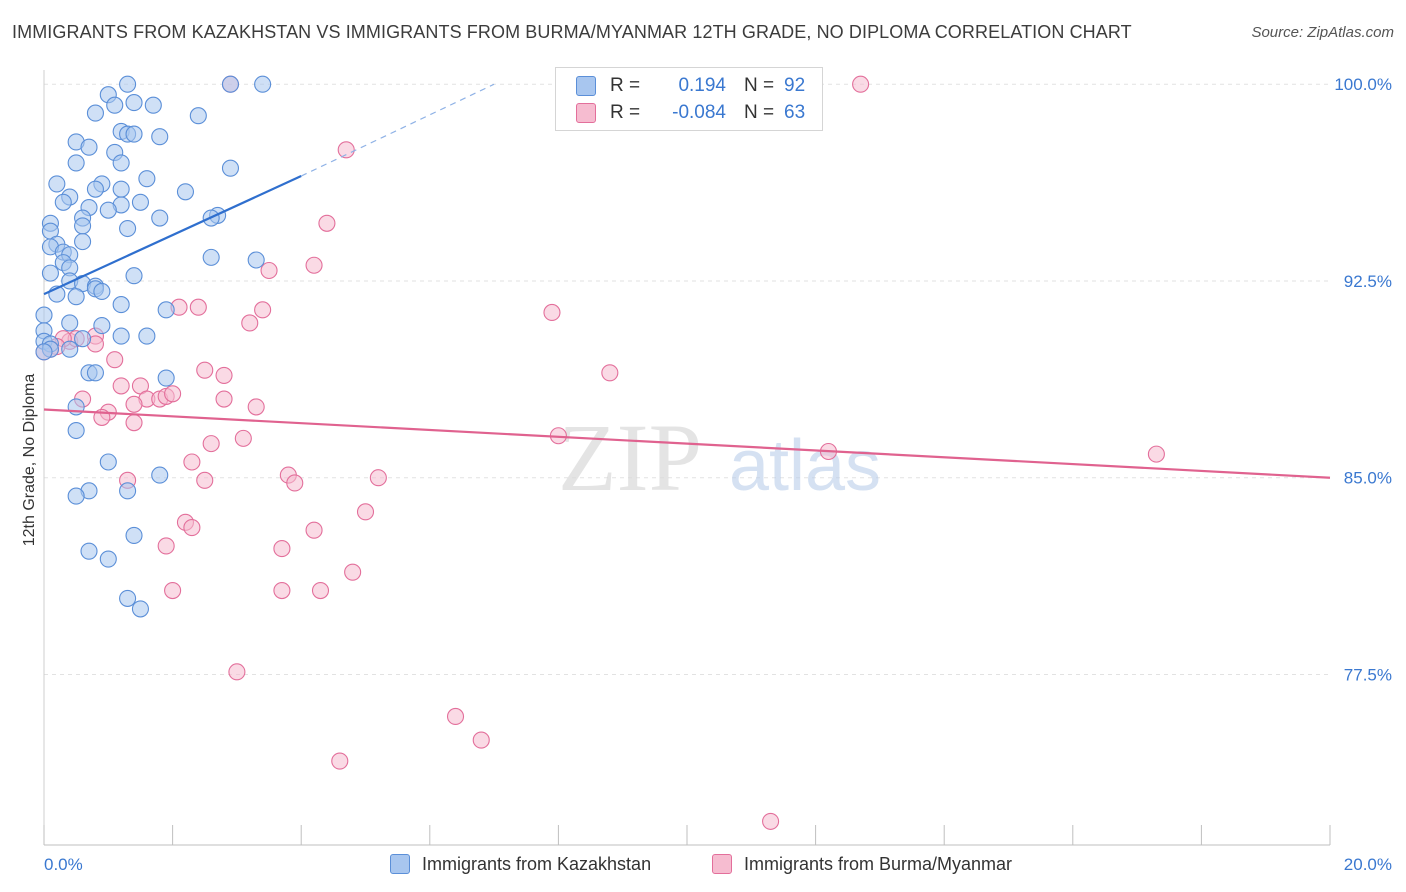 This screenshot has height=892, width=1406. I want to click on x-tick-label: 20.0%, so click(1368, 864).